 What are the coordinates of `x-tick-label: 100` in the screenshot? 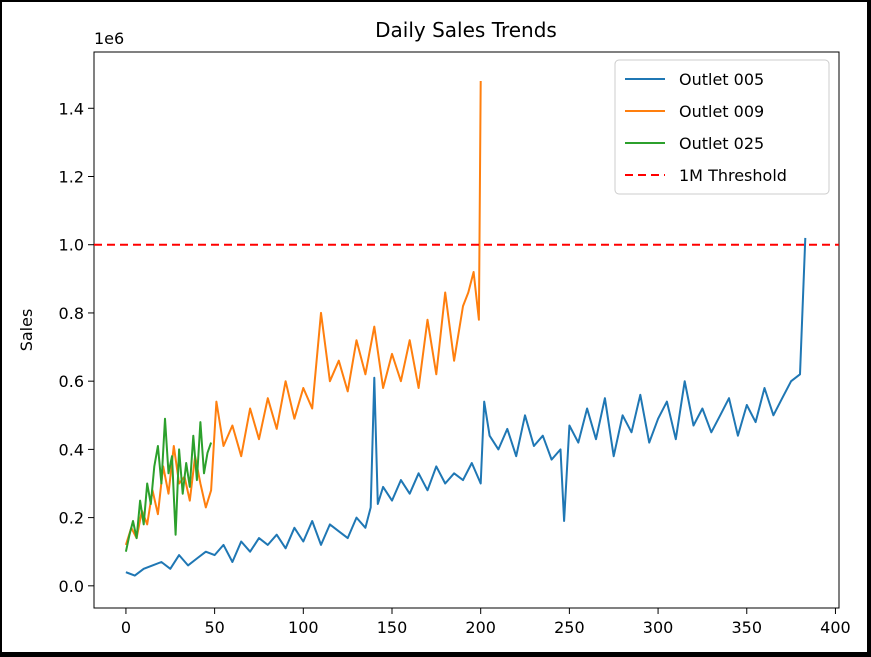 It's located at (303, 627).